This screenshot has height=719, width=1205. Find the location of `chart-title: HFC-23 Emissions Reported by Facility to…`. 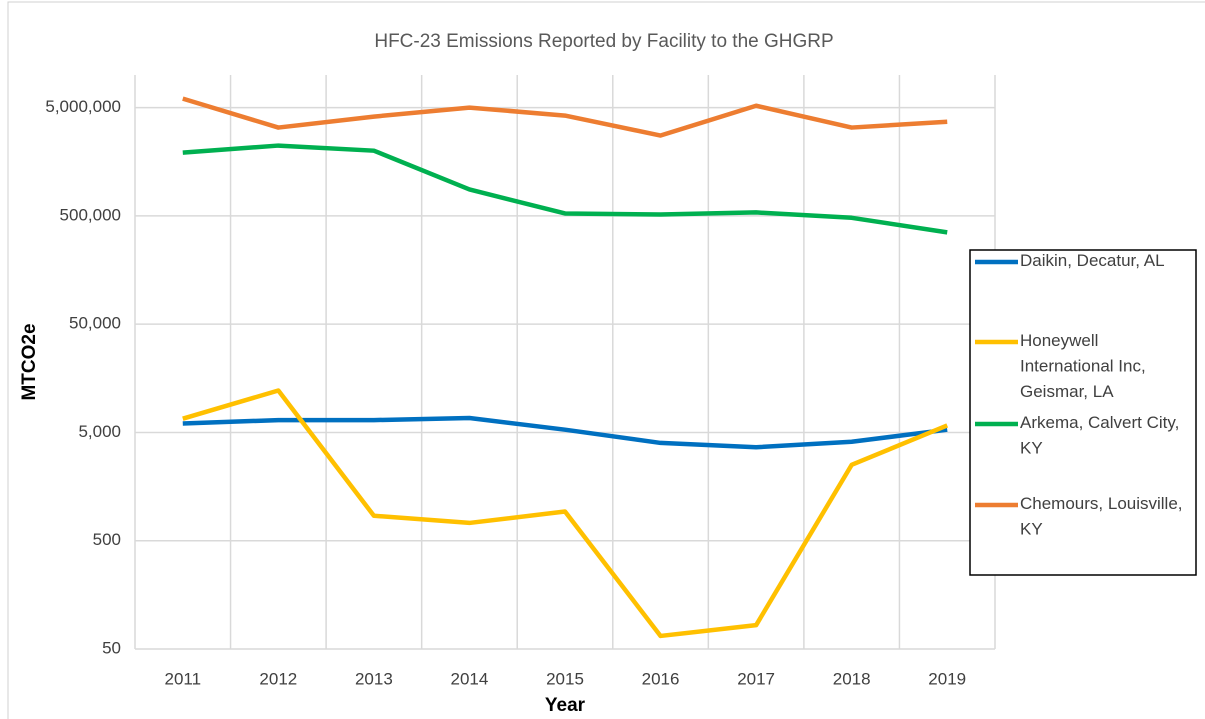

chart-title: HFC-23 Emissions Reported by Facility to… is located at coordinates (603, 41).